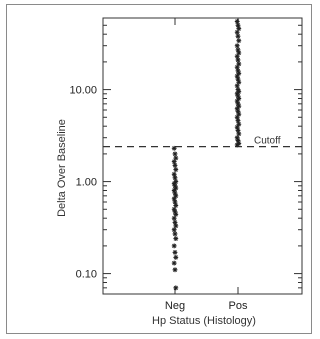  Describe the element at coordinates (86, 275) in the screenshot. I see `y-tick-label: 0.10` at that location.